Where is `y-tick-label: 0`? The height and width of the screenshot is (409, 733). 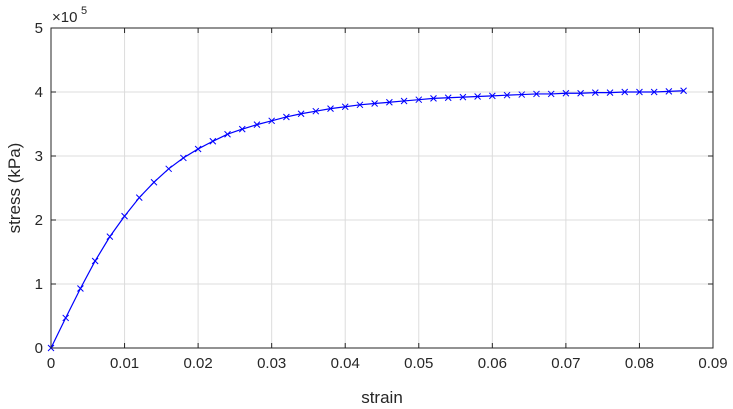 y-tick-label: 0 is located at coordinates (39, 348).